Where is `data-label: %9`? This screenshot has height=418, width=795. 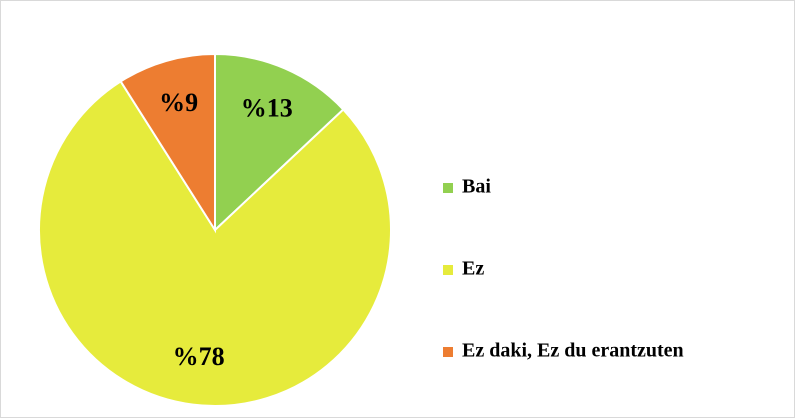
data-label: %9 is located at coordinates (178, 102).